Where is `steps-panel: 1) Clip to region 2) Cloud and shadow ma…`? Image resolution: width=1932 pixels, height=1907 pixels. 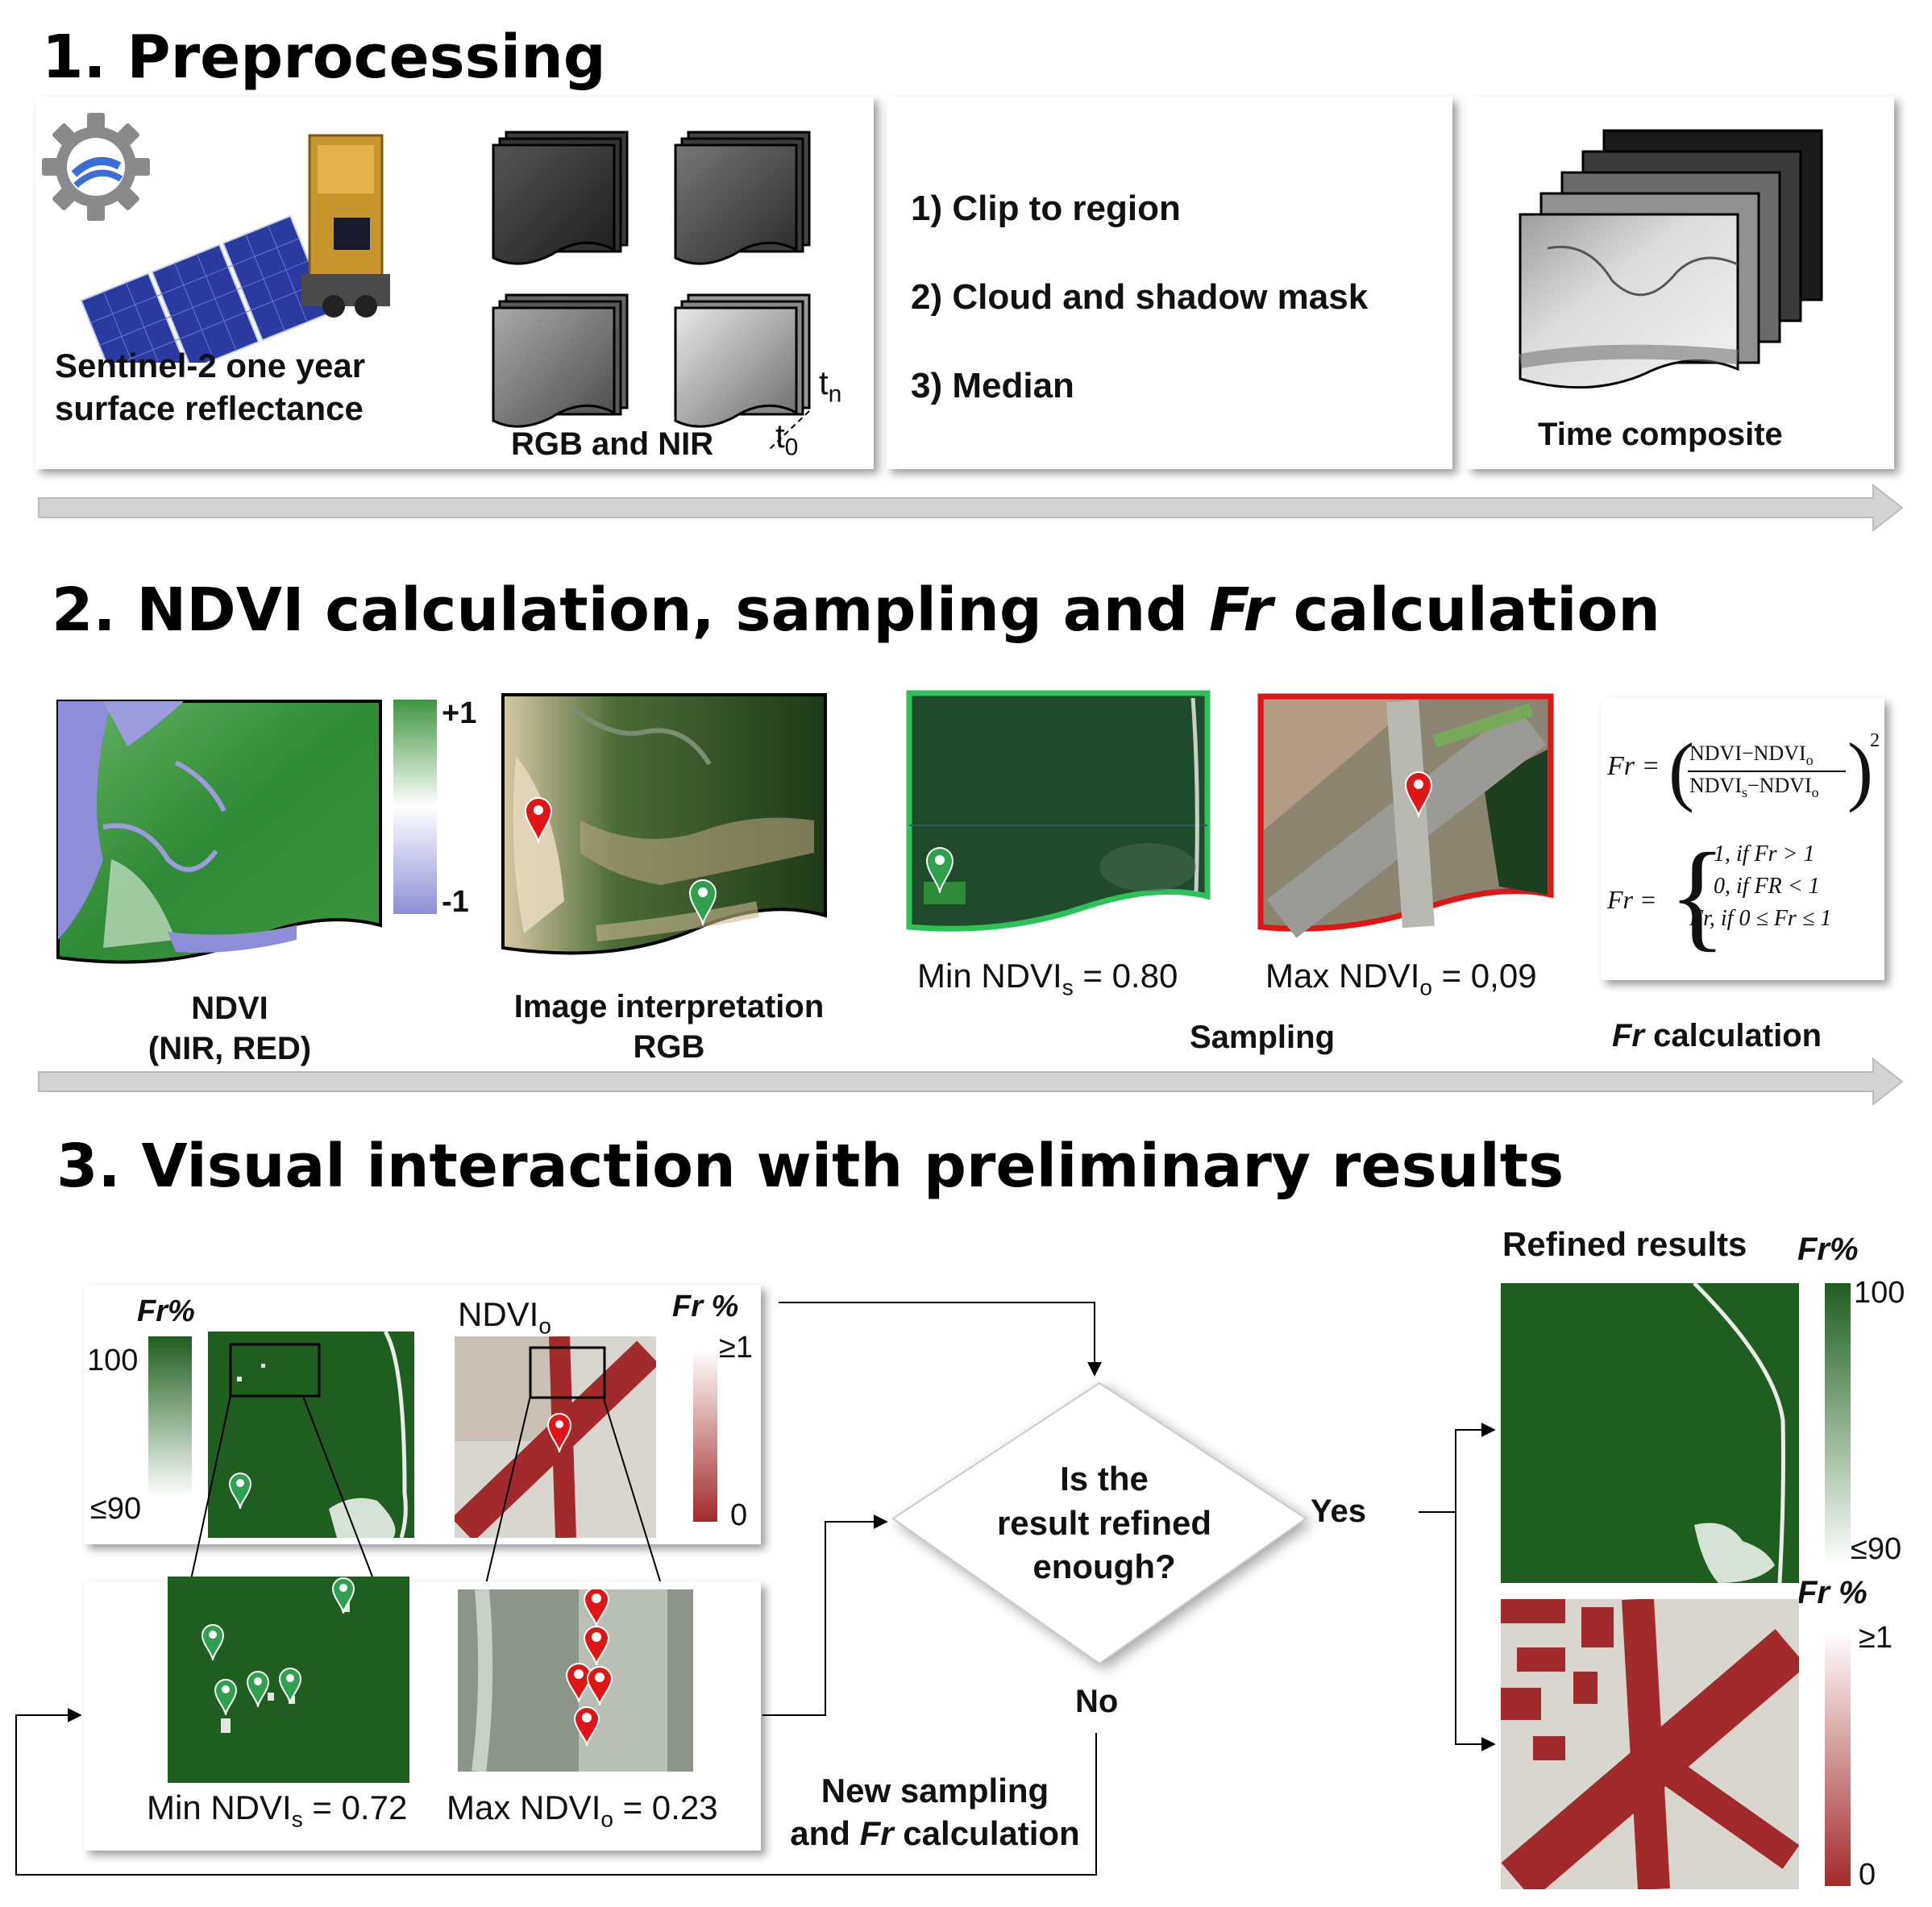
steps-panel: 1) Clip to region 2) Cloud and shadow ma… is located at coordinates (1169, 283).